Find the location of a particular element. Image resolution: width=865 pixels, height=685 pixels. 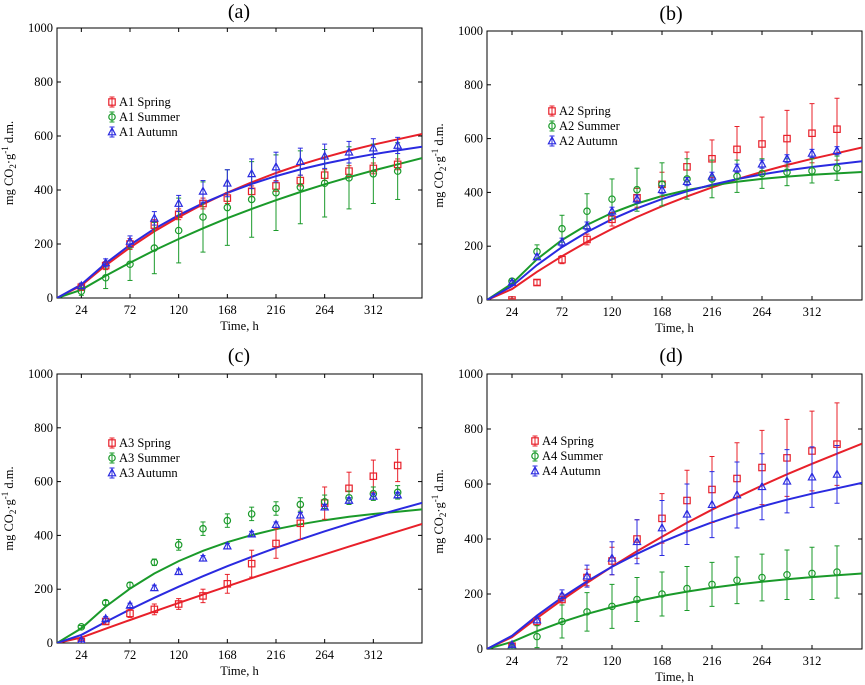

y-tick-label: 800 is located at coordinates (473, 85).